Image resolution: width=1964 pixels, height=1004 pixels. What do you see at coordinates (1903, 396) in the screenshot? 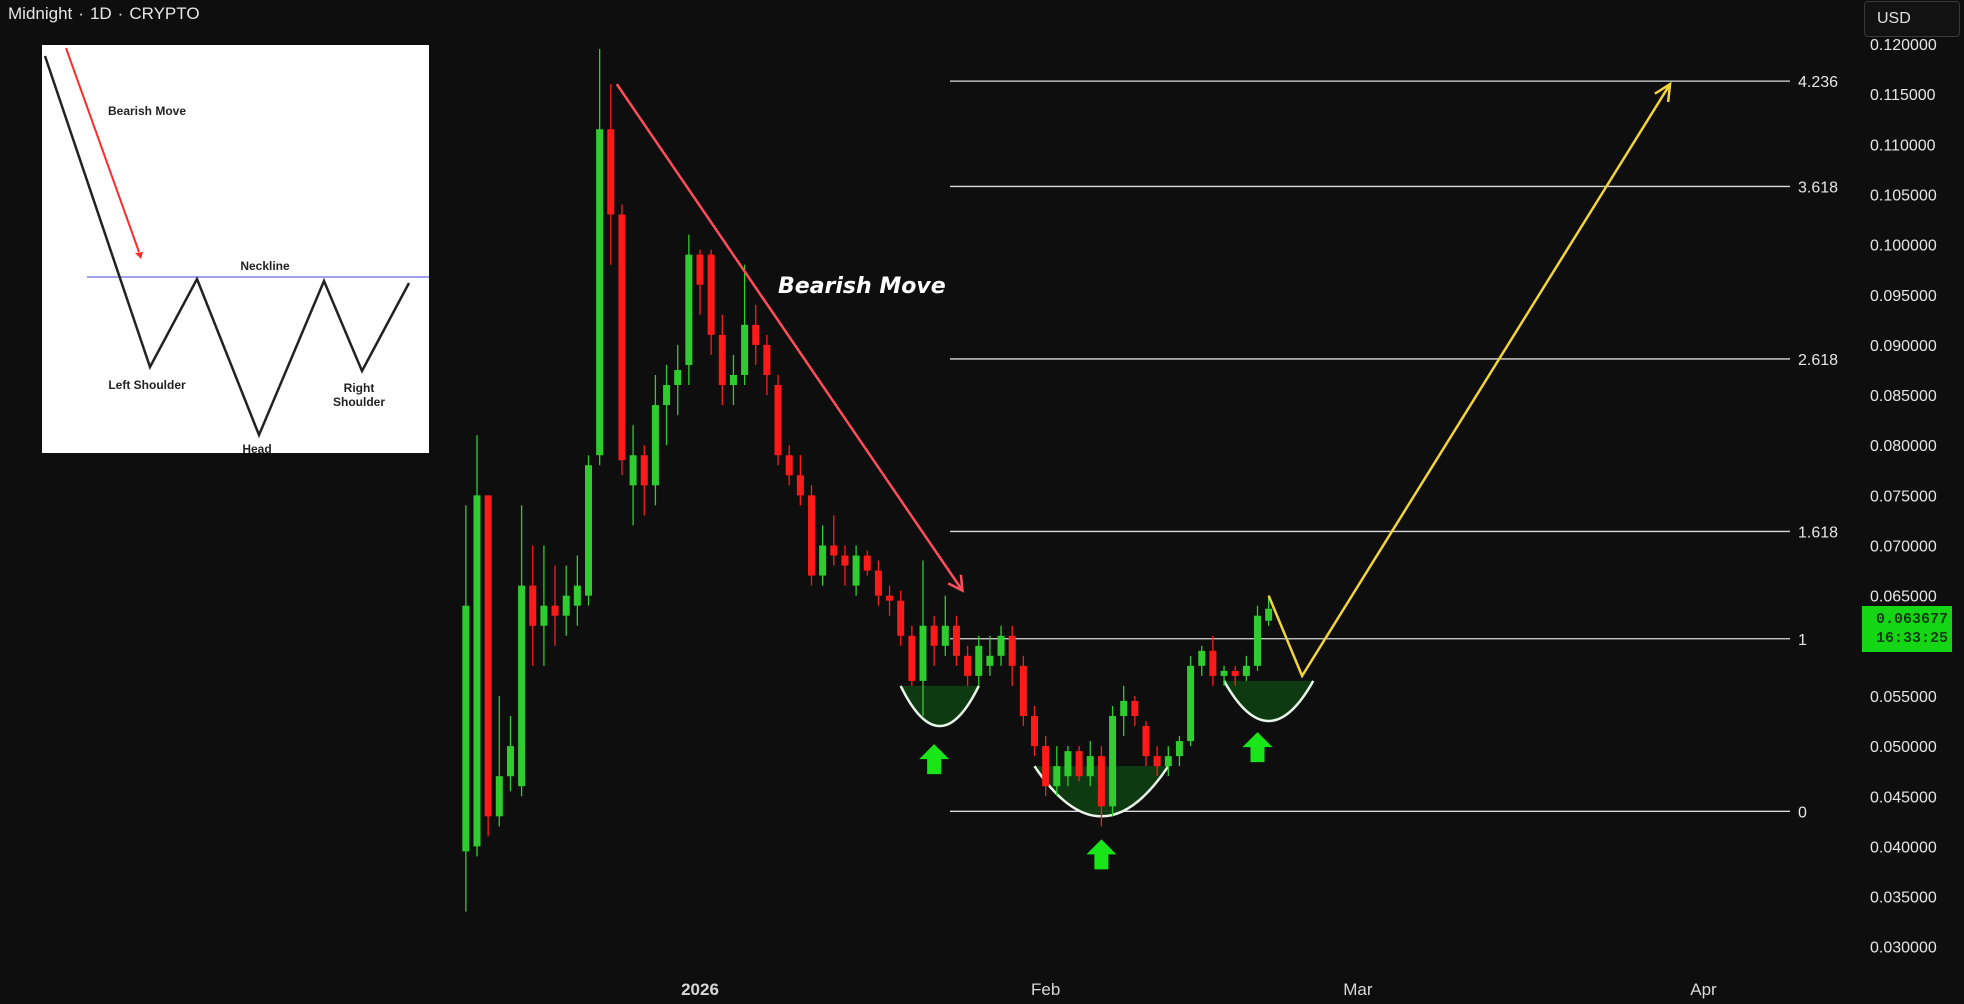
I see `y-axis-tick-label: 0.085000` at bounding box center [1903, 396].